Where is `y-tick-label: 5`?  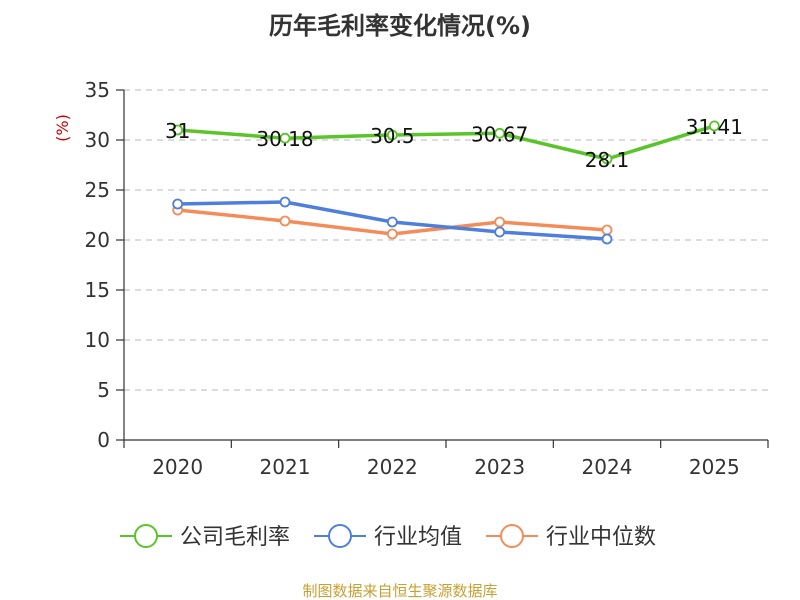
y-tick-label: 5 is located at coordinates (103, 390).